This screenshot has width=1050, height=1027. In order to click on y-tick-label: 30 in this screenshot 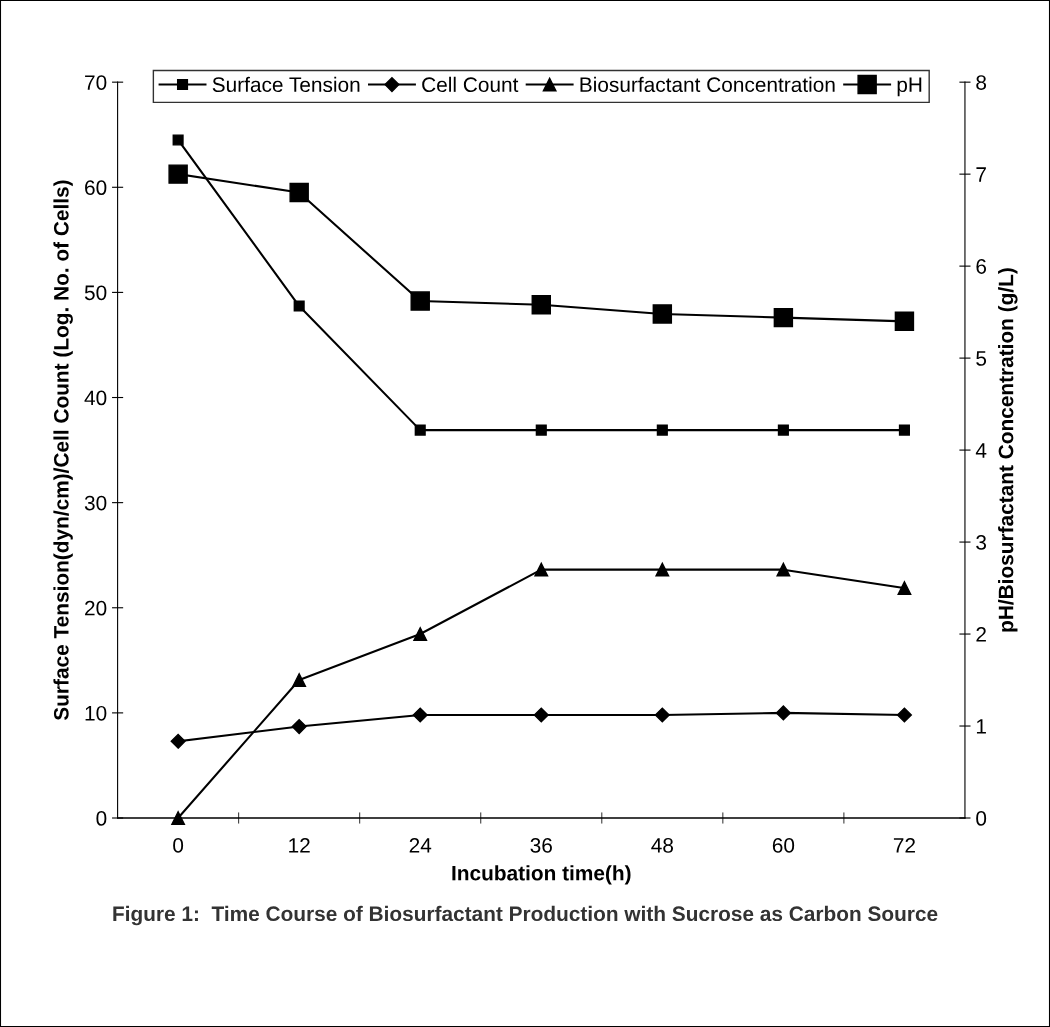, I will do `click(95, 503)`.